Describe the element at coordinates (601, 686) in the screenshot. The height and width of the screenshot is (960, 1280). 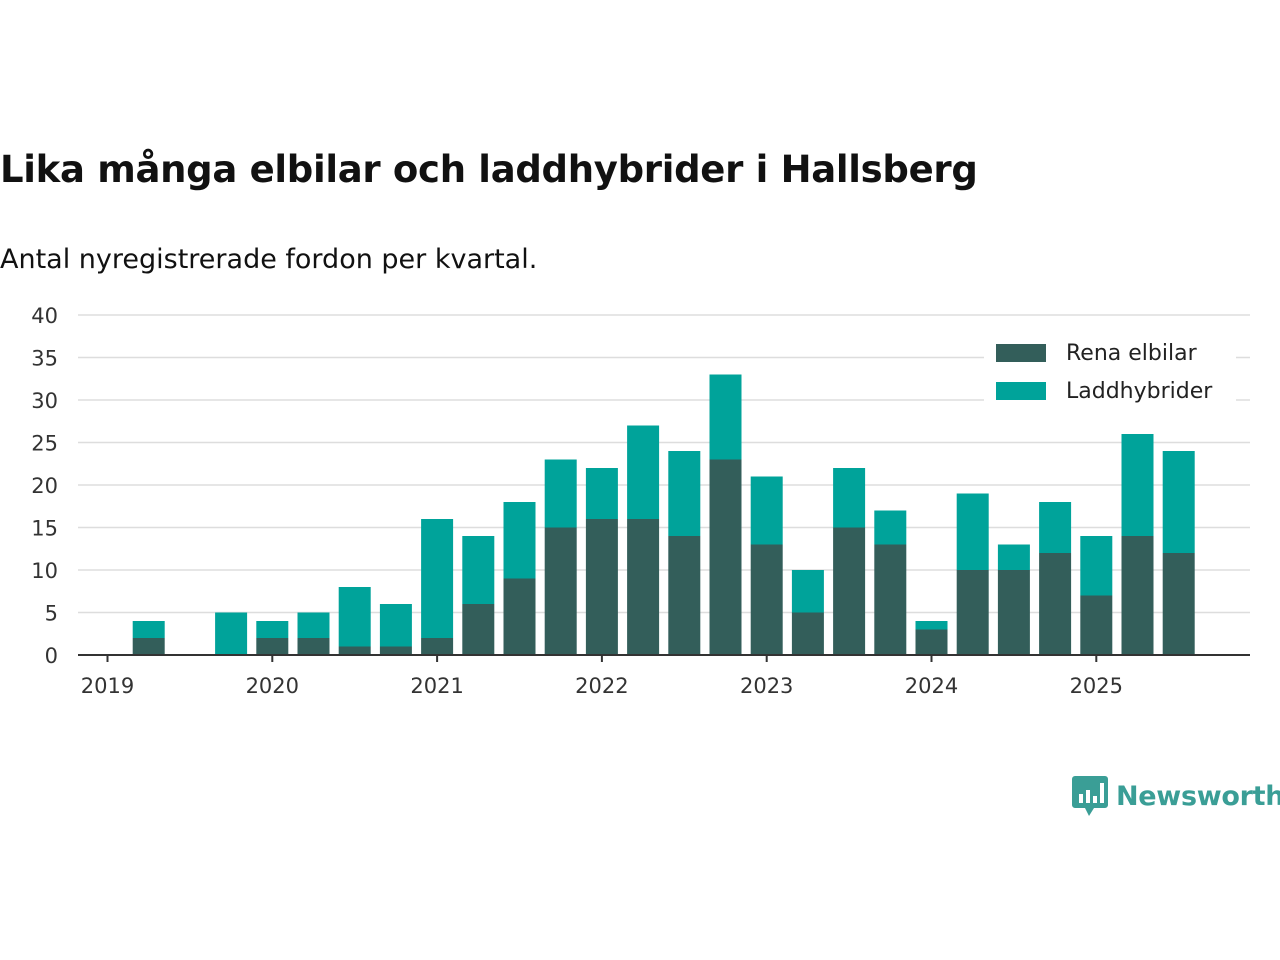
I see `x-tick-label: 2022` at that location.